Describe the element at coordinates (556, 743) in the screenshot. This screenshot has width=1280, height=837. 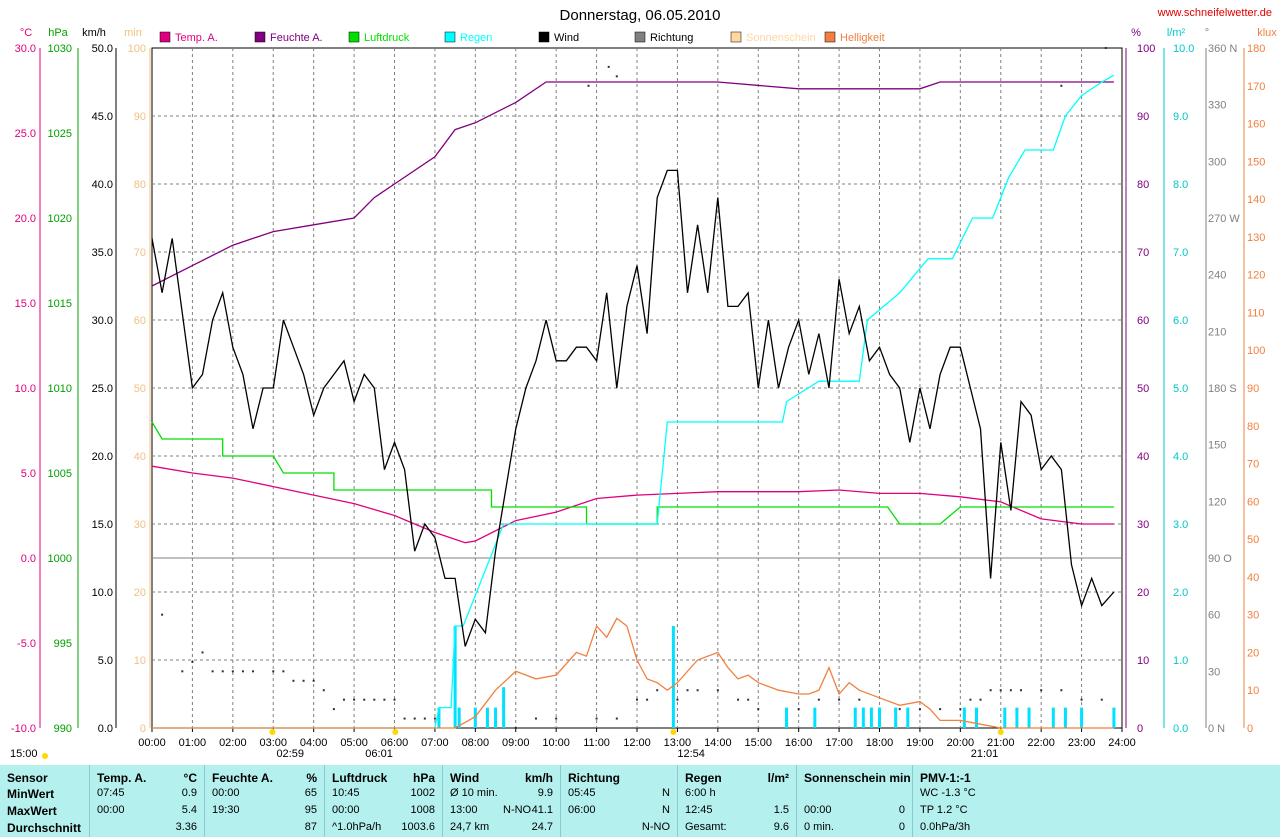
I see `x-tick-label: 10:00` at that location.